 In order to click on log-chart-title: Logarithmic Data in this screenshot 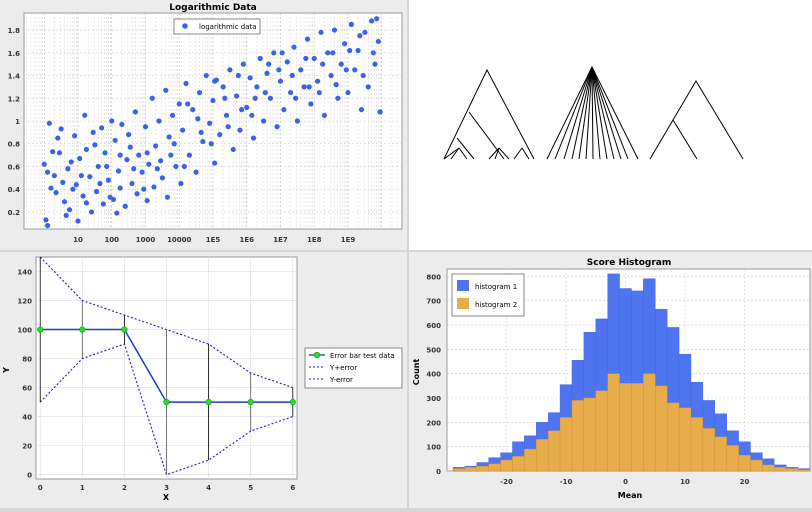, I will do `click(213, 8)`.